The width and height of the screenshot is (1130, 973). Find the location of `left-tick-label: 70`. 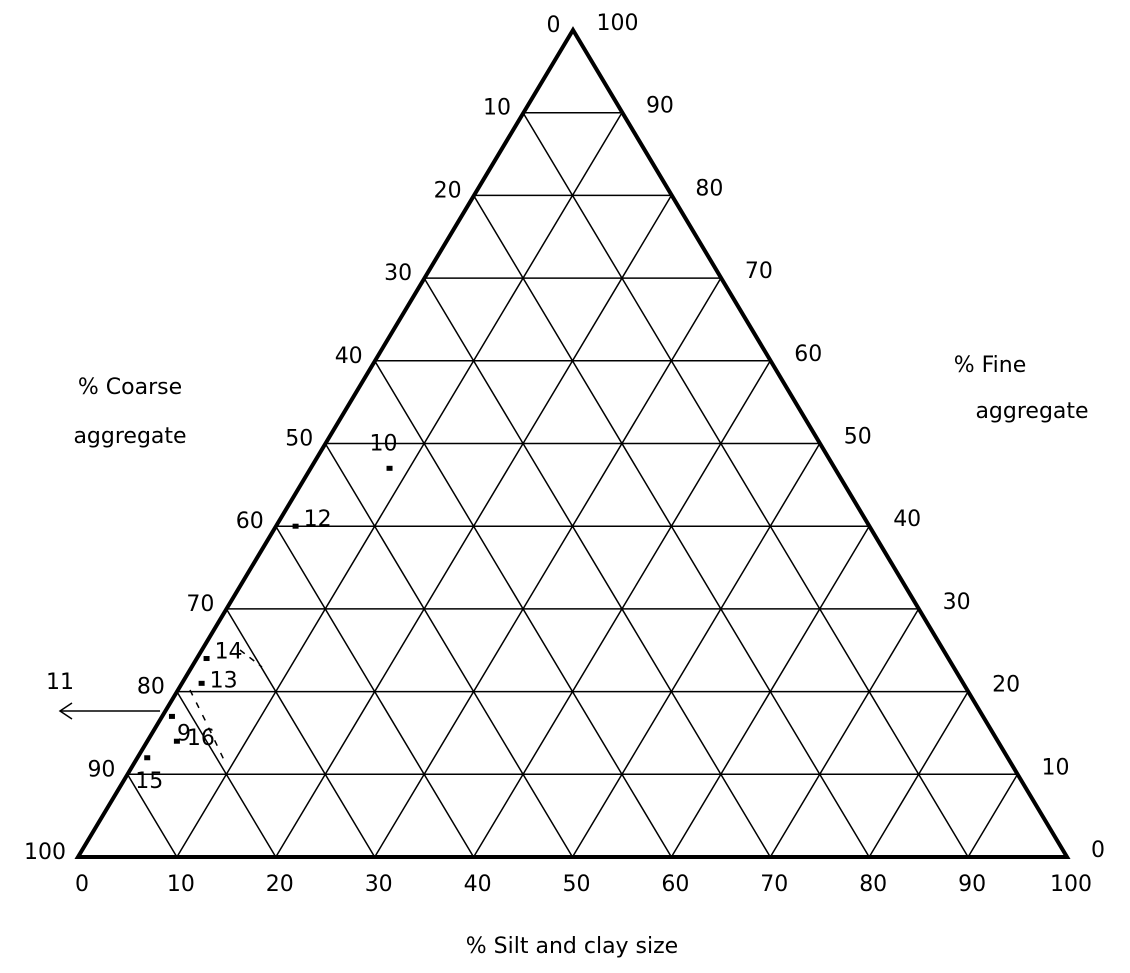

left-tick-label: 70 is located at coordinates (200, 604).